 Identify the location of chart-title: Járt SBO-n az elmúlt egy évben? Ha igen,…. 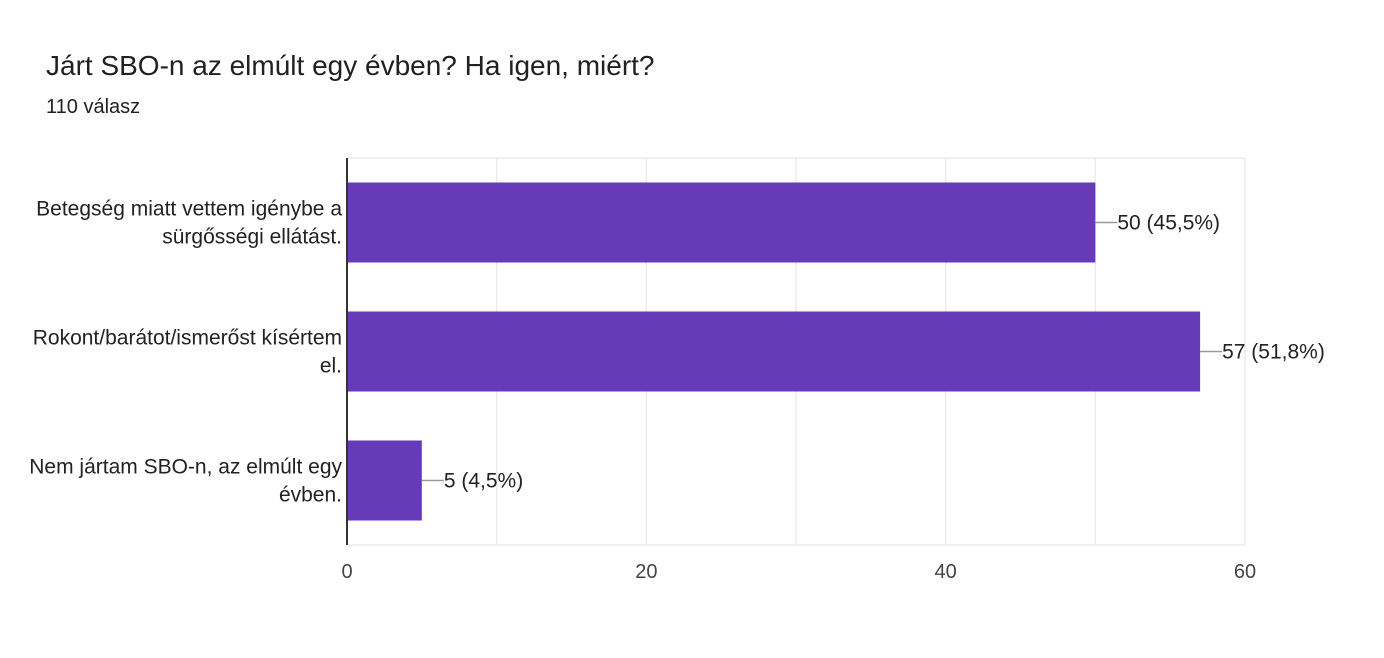
(350, 65).